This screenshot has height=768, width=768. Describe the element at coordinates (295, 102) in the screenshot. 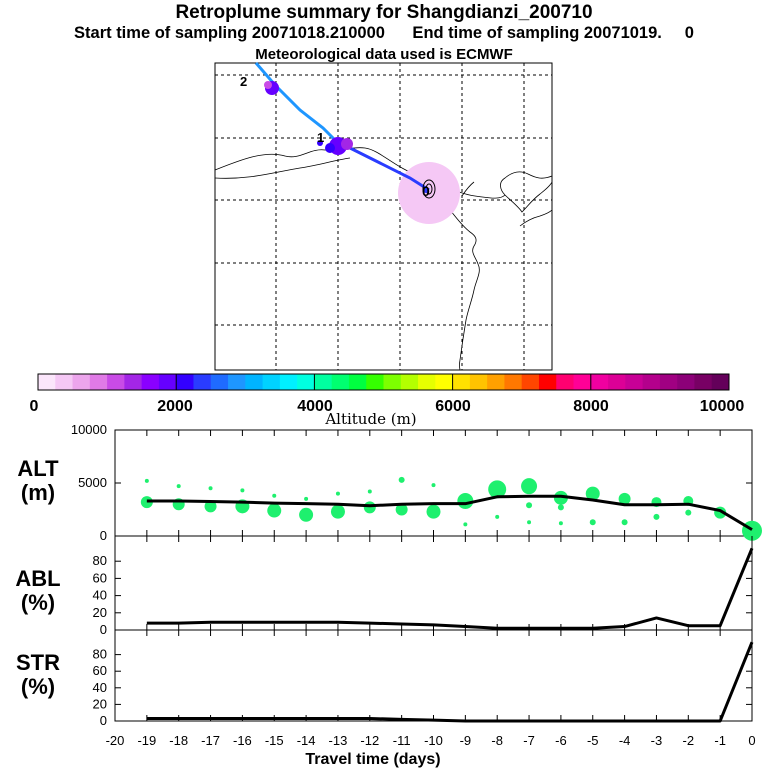

I see `trajectory-path-old` at that location.